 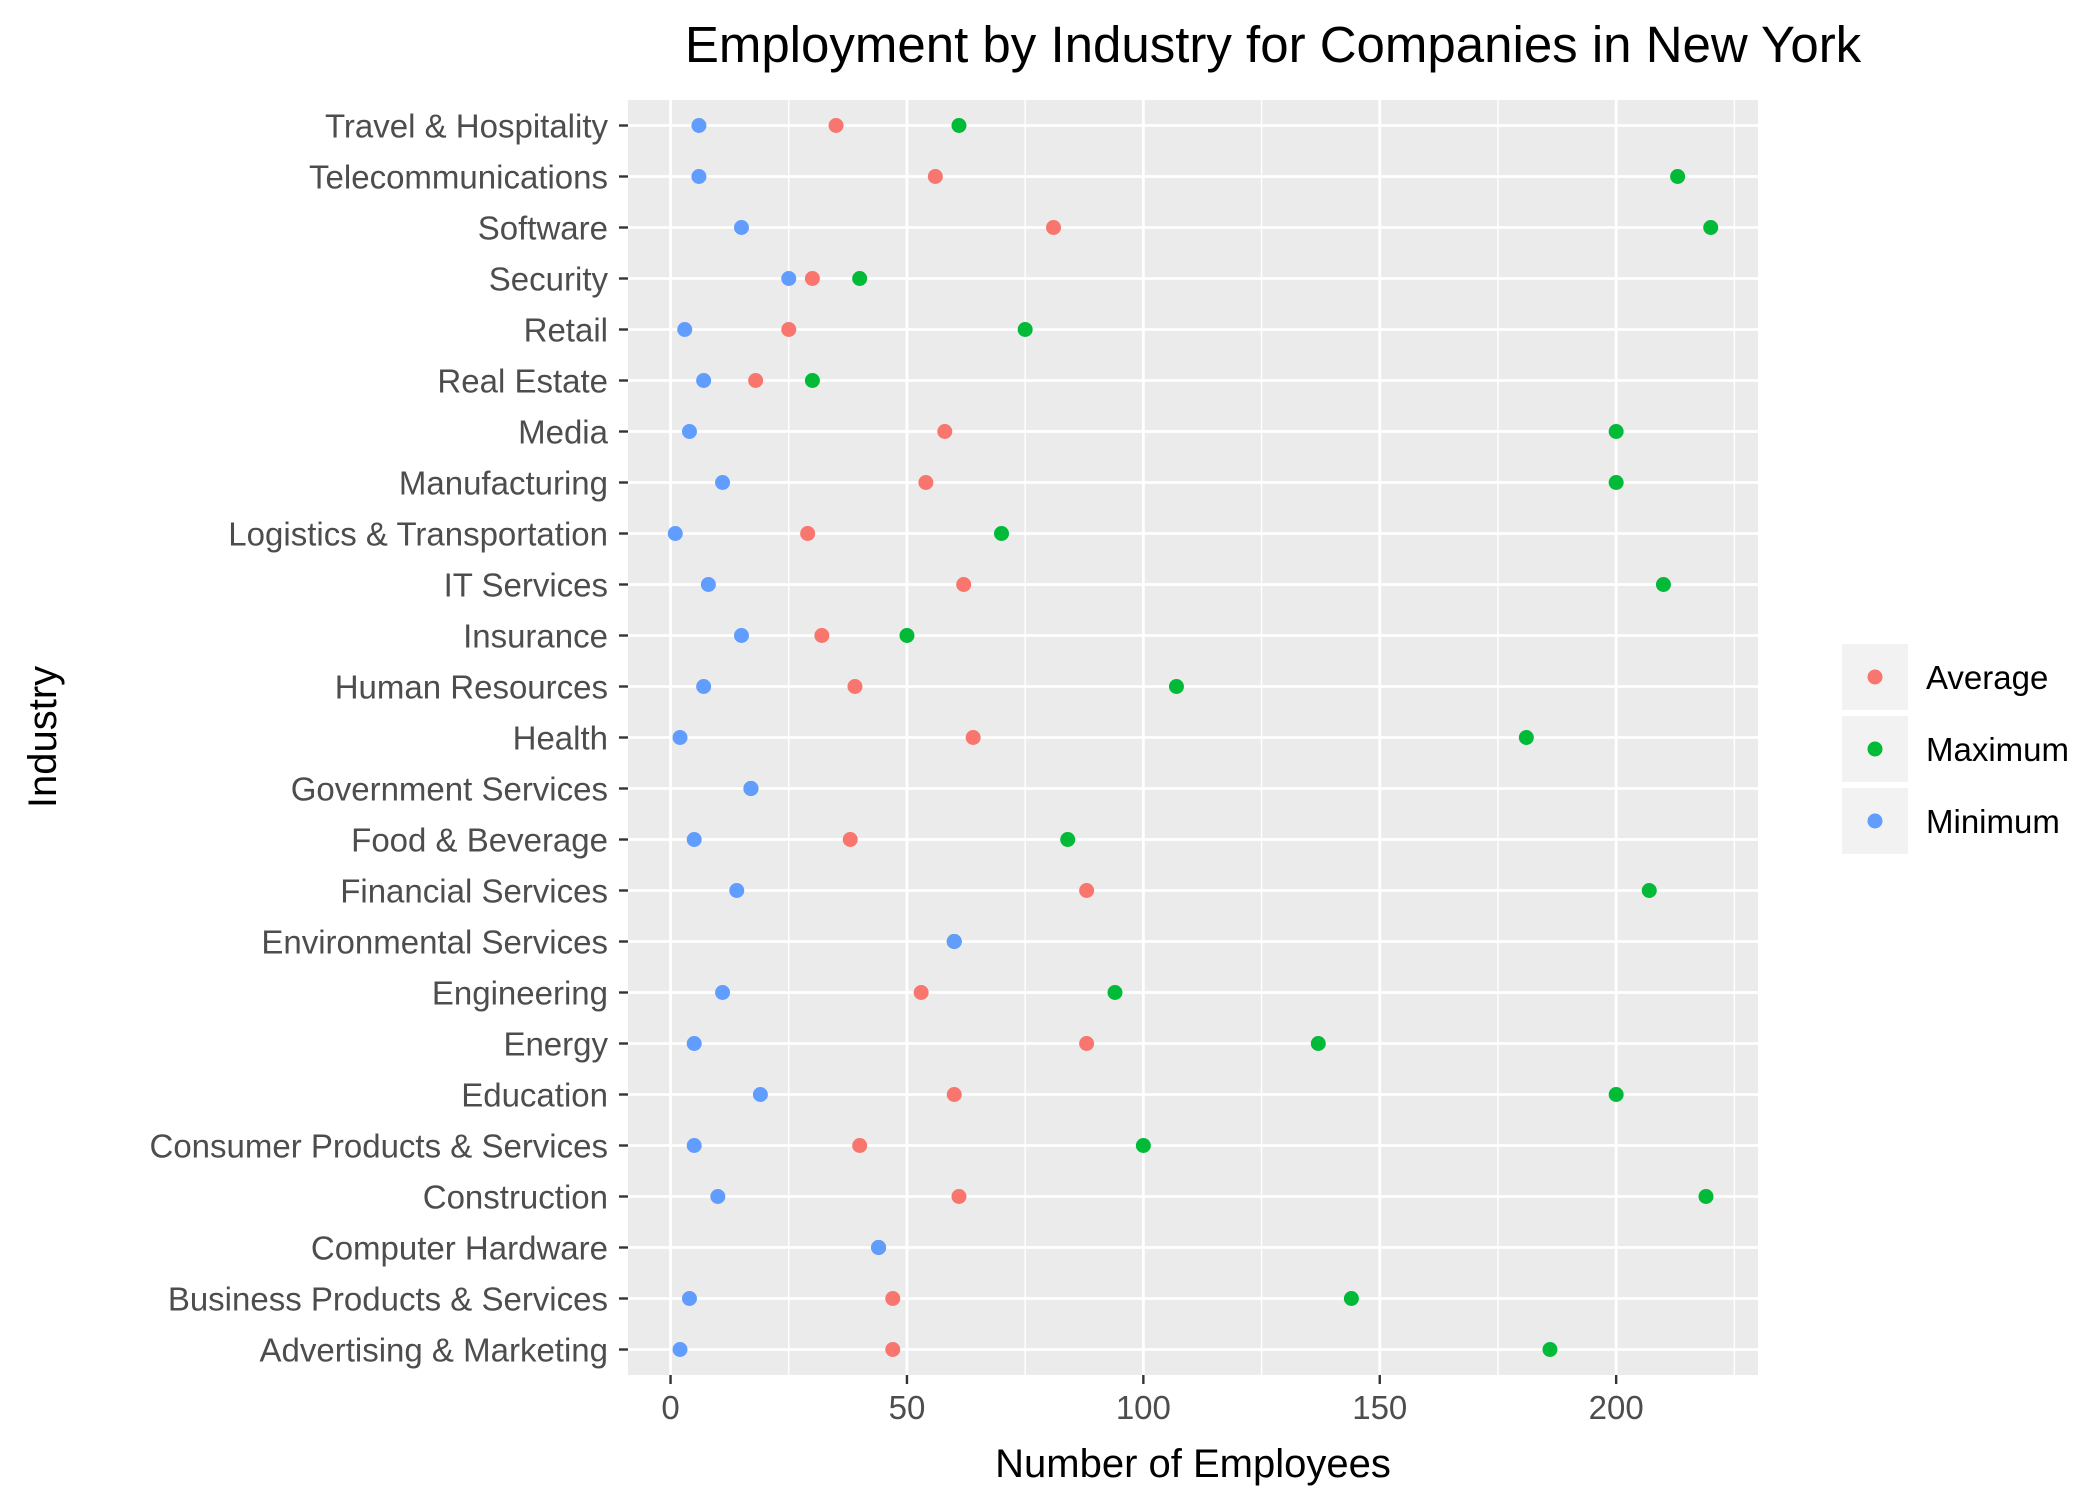 What do you see at coordinates (418, 534) in the screenshot?
I see `y-tick-label: Logistics & Transportation` at bounding box center [418, 534].